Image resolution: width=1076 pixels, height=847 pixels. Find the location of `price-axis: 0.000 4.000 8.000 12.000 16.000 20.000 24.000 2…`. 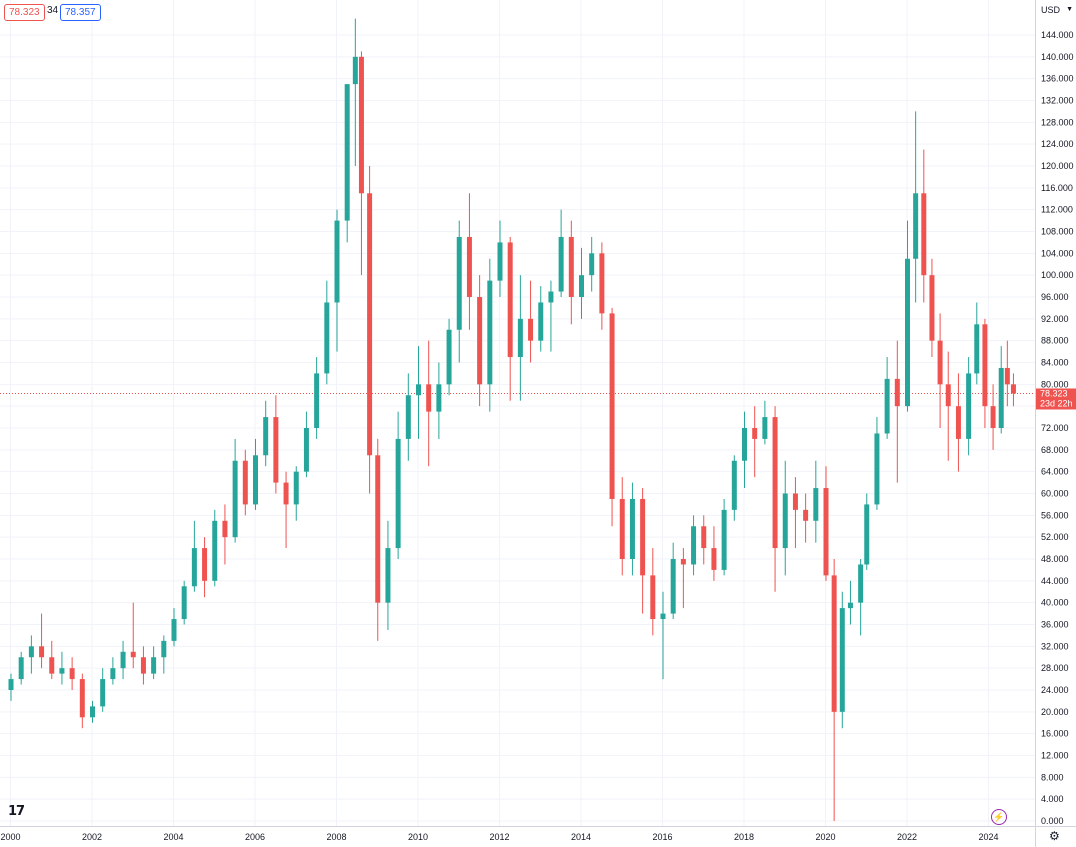

price-axis: 0.000 4.000 8.000 12.000 16.000 20.000 24.000 2… is located at coordinates (1057, 428).